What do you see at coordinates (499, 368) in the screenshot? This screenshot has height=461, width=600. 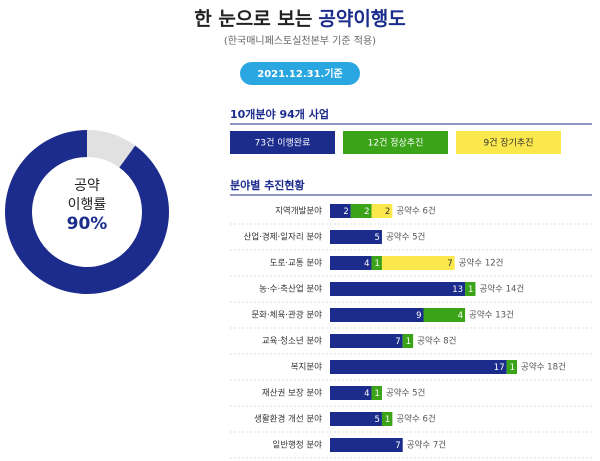 I see `bar-value-label: 17` at bounding box center [499, 368].